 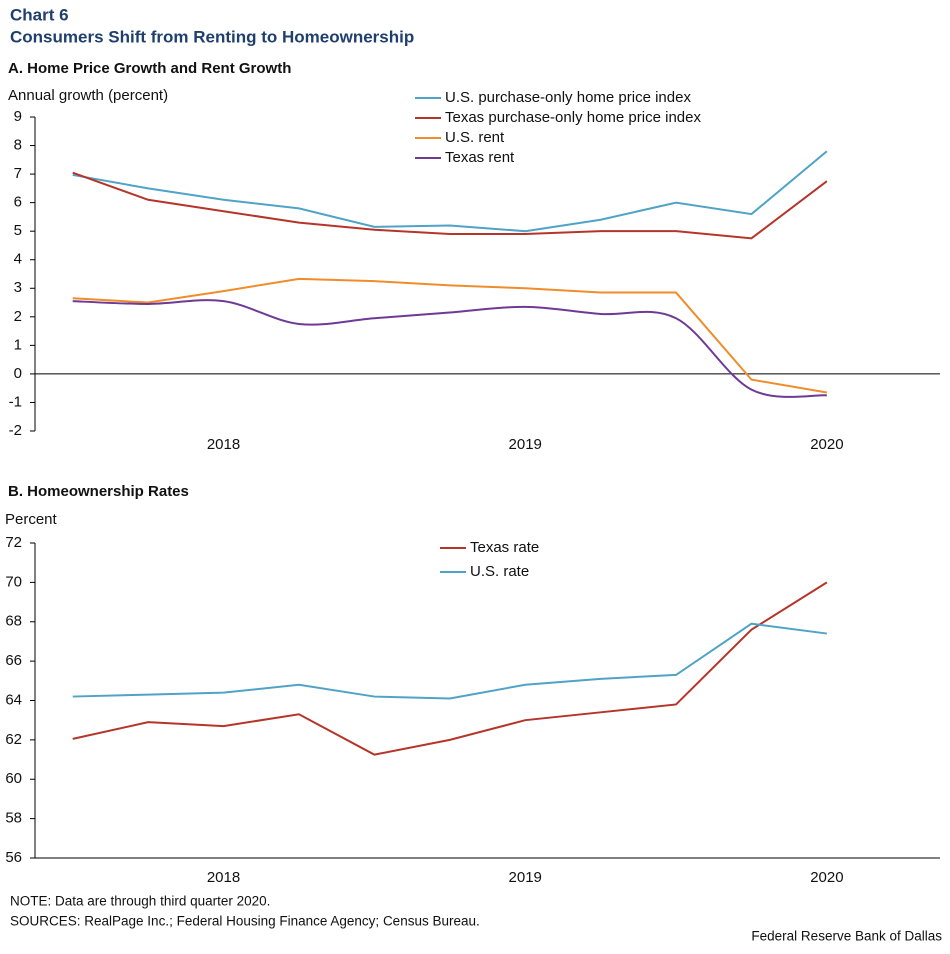 What do you see at coordinates (15, 430) in the screenshot?
I see `y-tick-label: -2` at bounding box center [15, 430].